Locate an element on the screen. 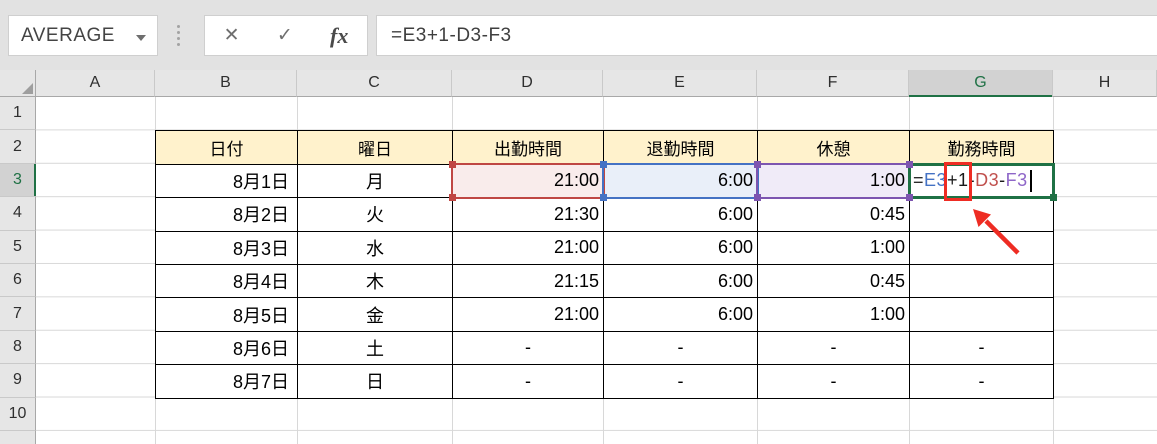  formula-run-ref-E3: E3 is located at coordinates (936, 180).